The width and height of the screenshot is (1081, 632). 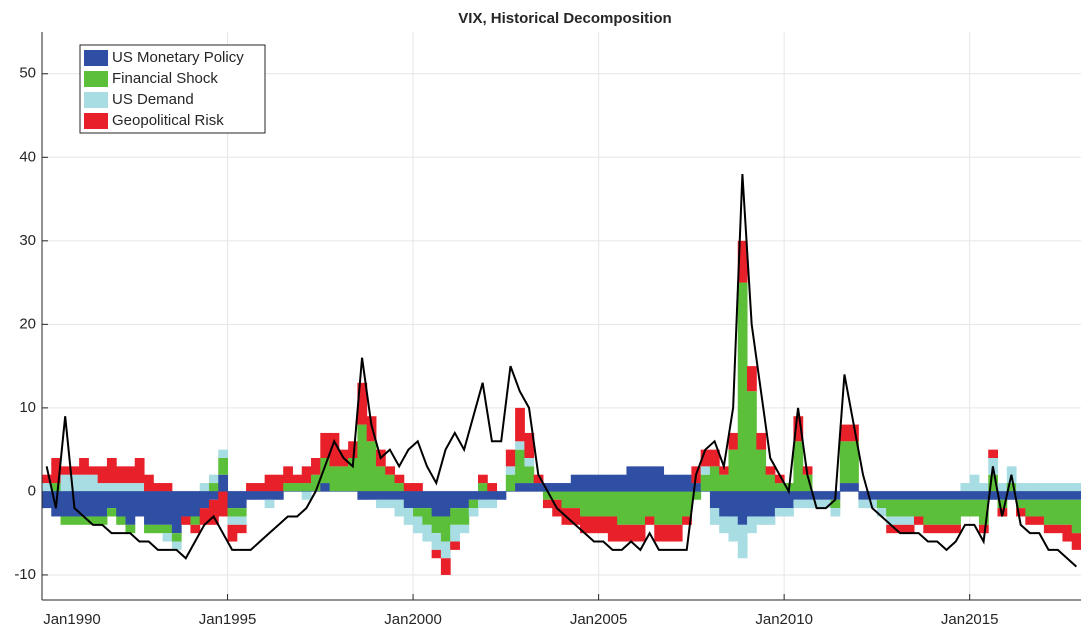 I want to click on legend-label: Financial Shock, so click(x=165, y=78).